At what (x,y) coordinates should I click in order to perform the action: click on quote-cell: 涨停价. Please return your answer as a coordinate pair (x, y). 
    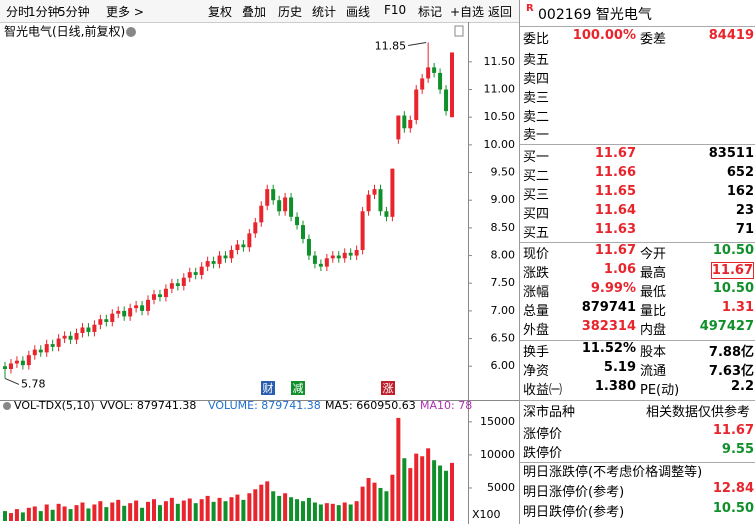
    Looking at the image, I should click on (543, 434).